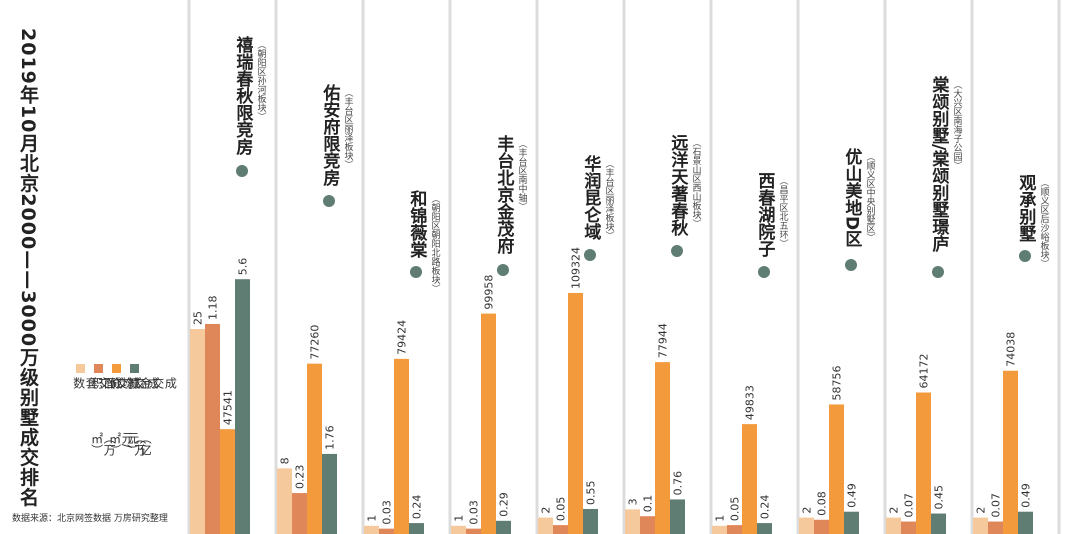 The height and width of the screenshot is (534, 1080). Describe the element at coordinates (750, 402) in the screenshot. I see `data-label: 49833` at that location.